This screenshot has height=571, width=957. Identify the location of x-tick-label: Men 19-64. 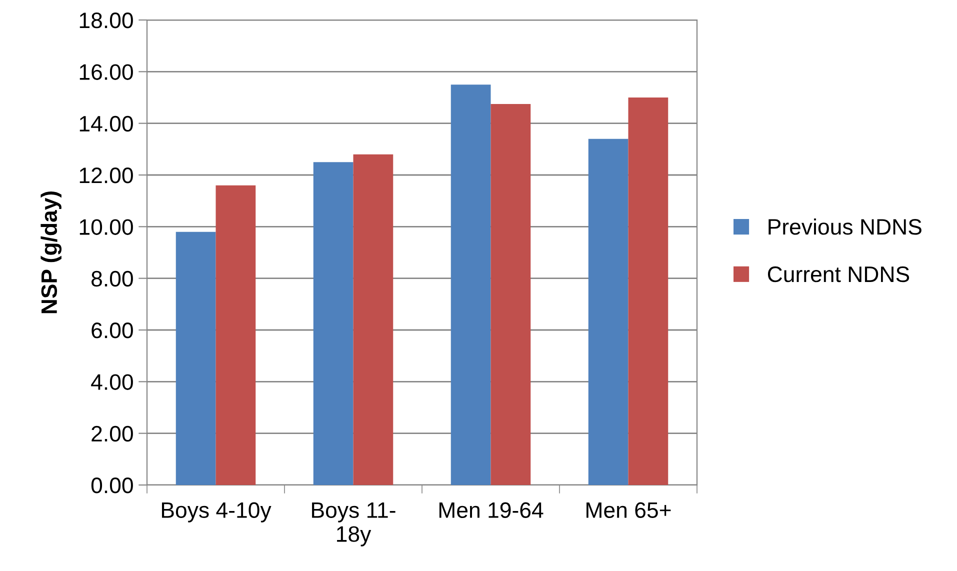
(491, 510).